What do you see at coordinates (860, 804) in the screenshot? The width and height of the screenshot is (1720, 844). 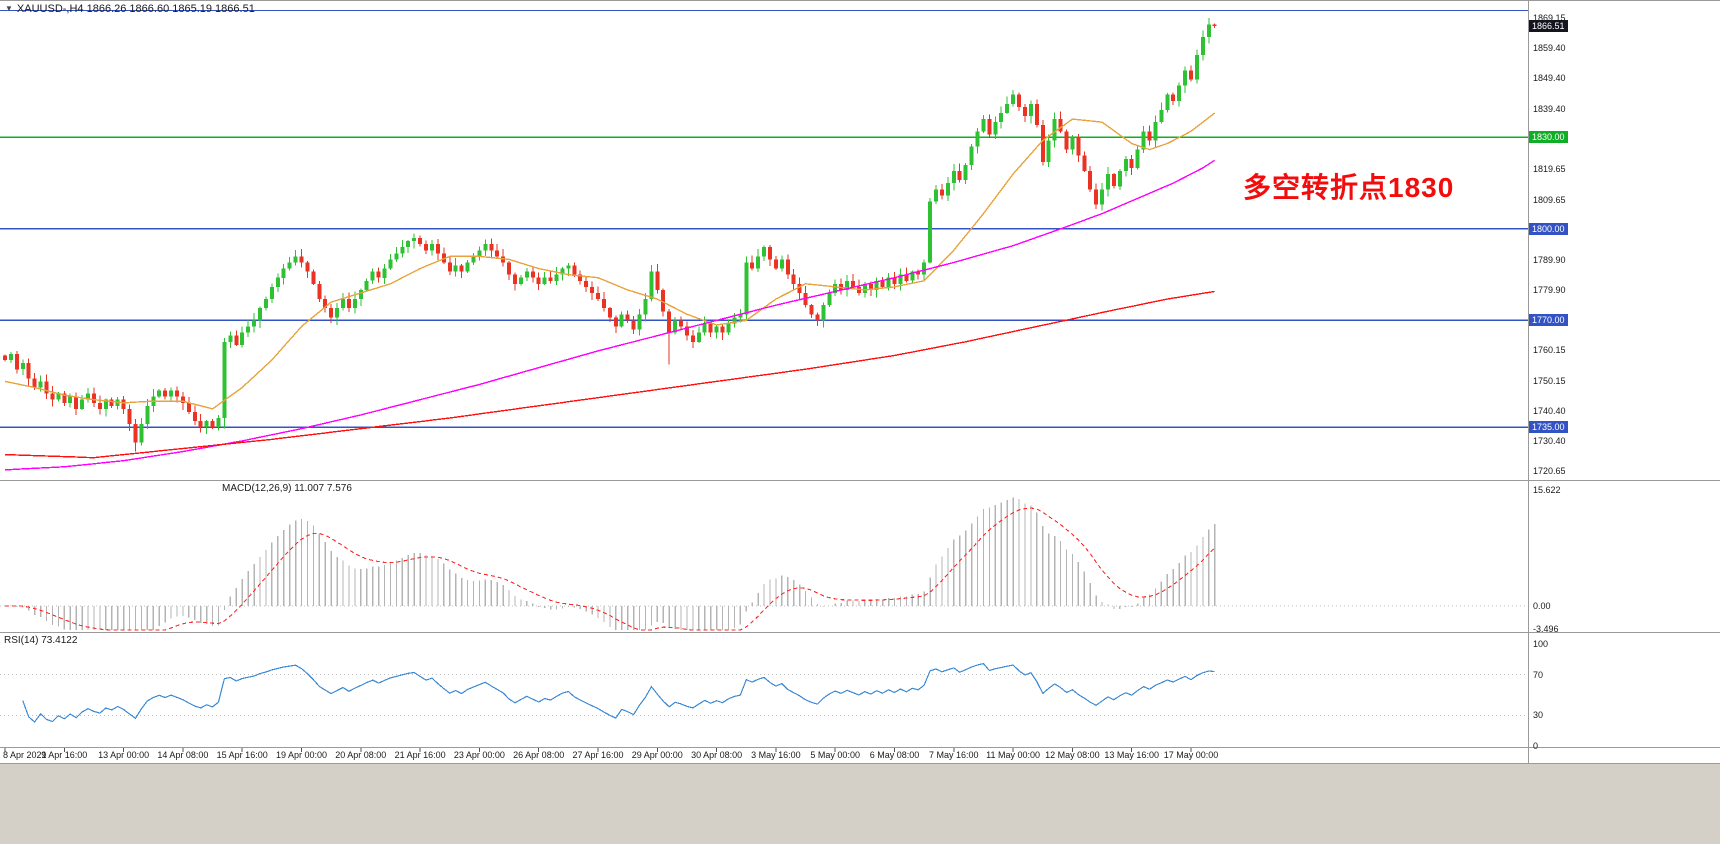 I see `bottom-gutter` at bounding box center [860, 804].